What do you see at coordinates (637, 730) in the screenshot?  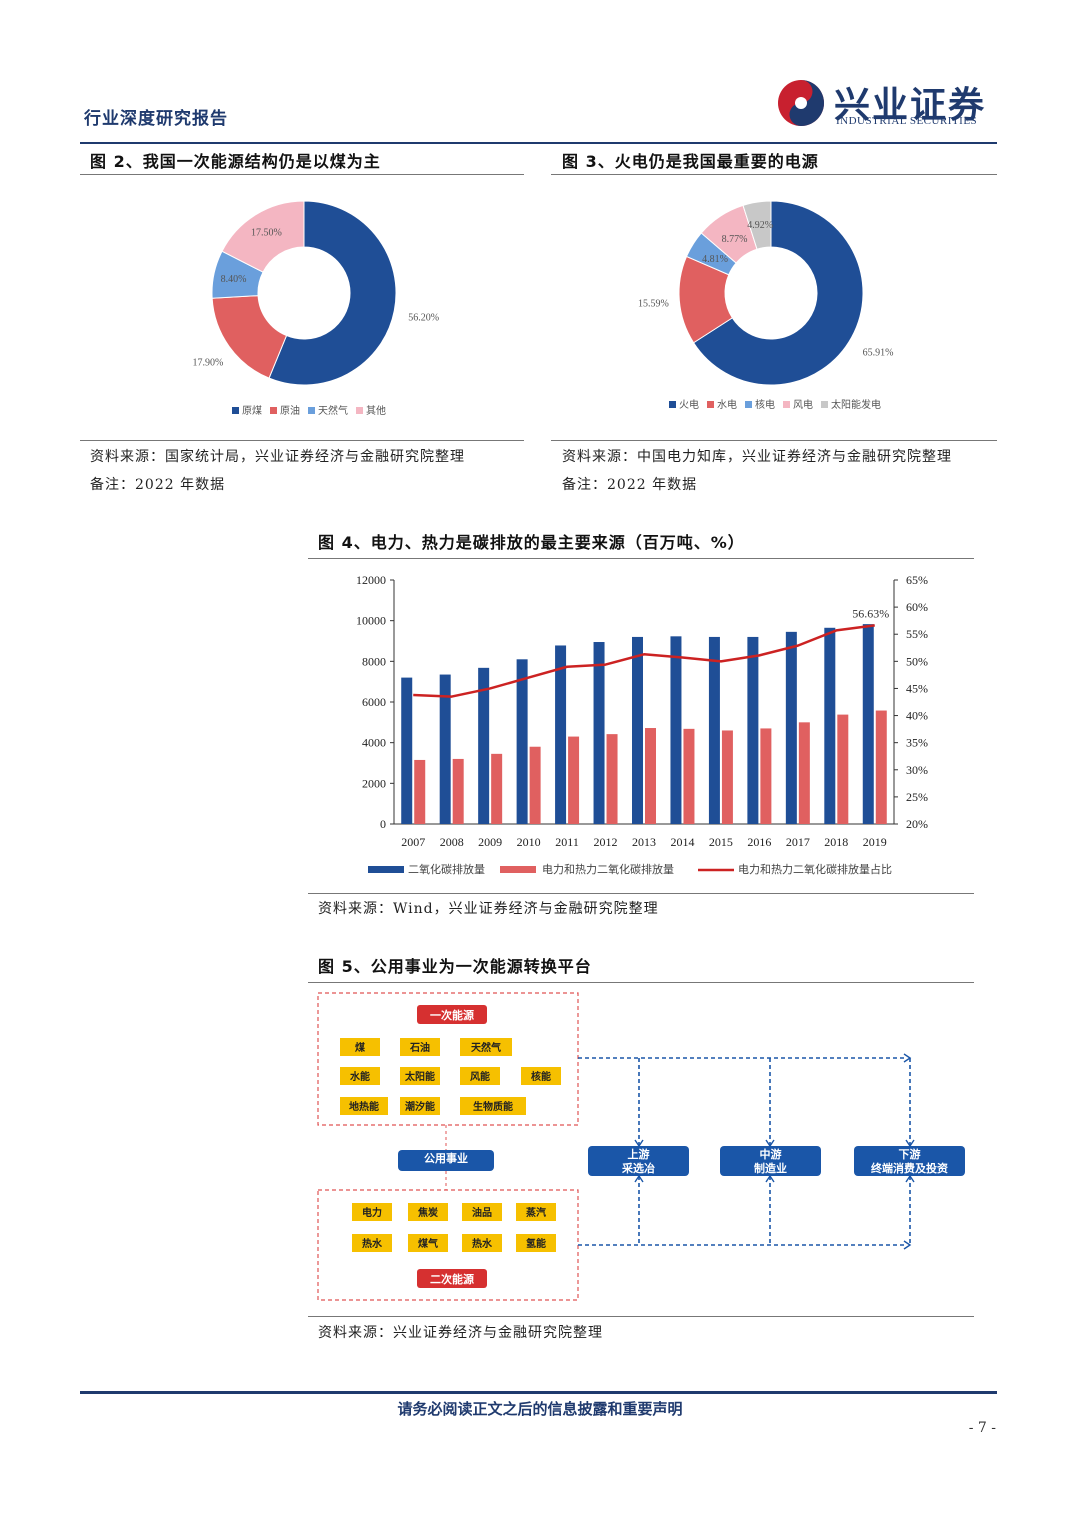 I see `bar-co2-2013` at bounding box center [637, 730].